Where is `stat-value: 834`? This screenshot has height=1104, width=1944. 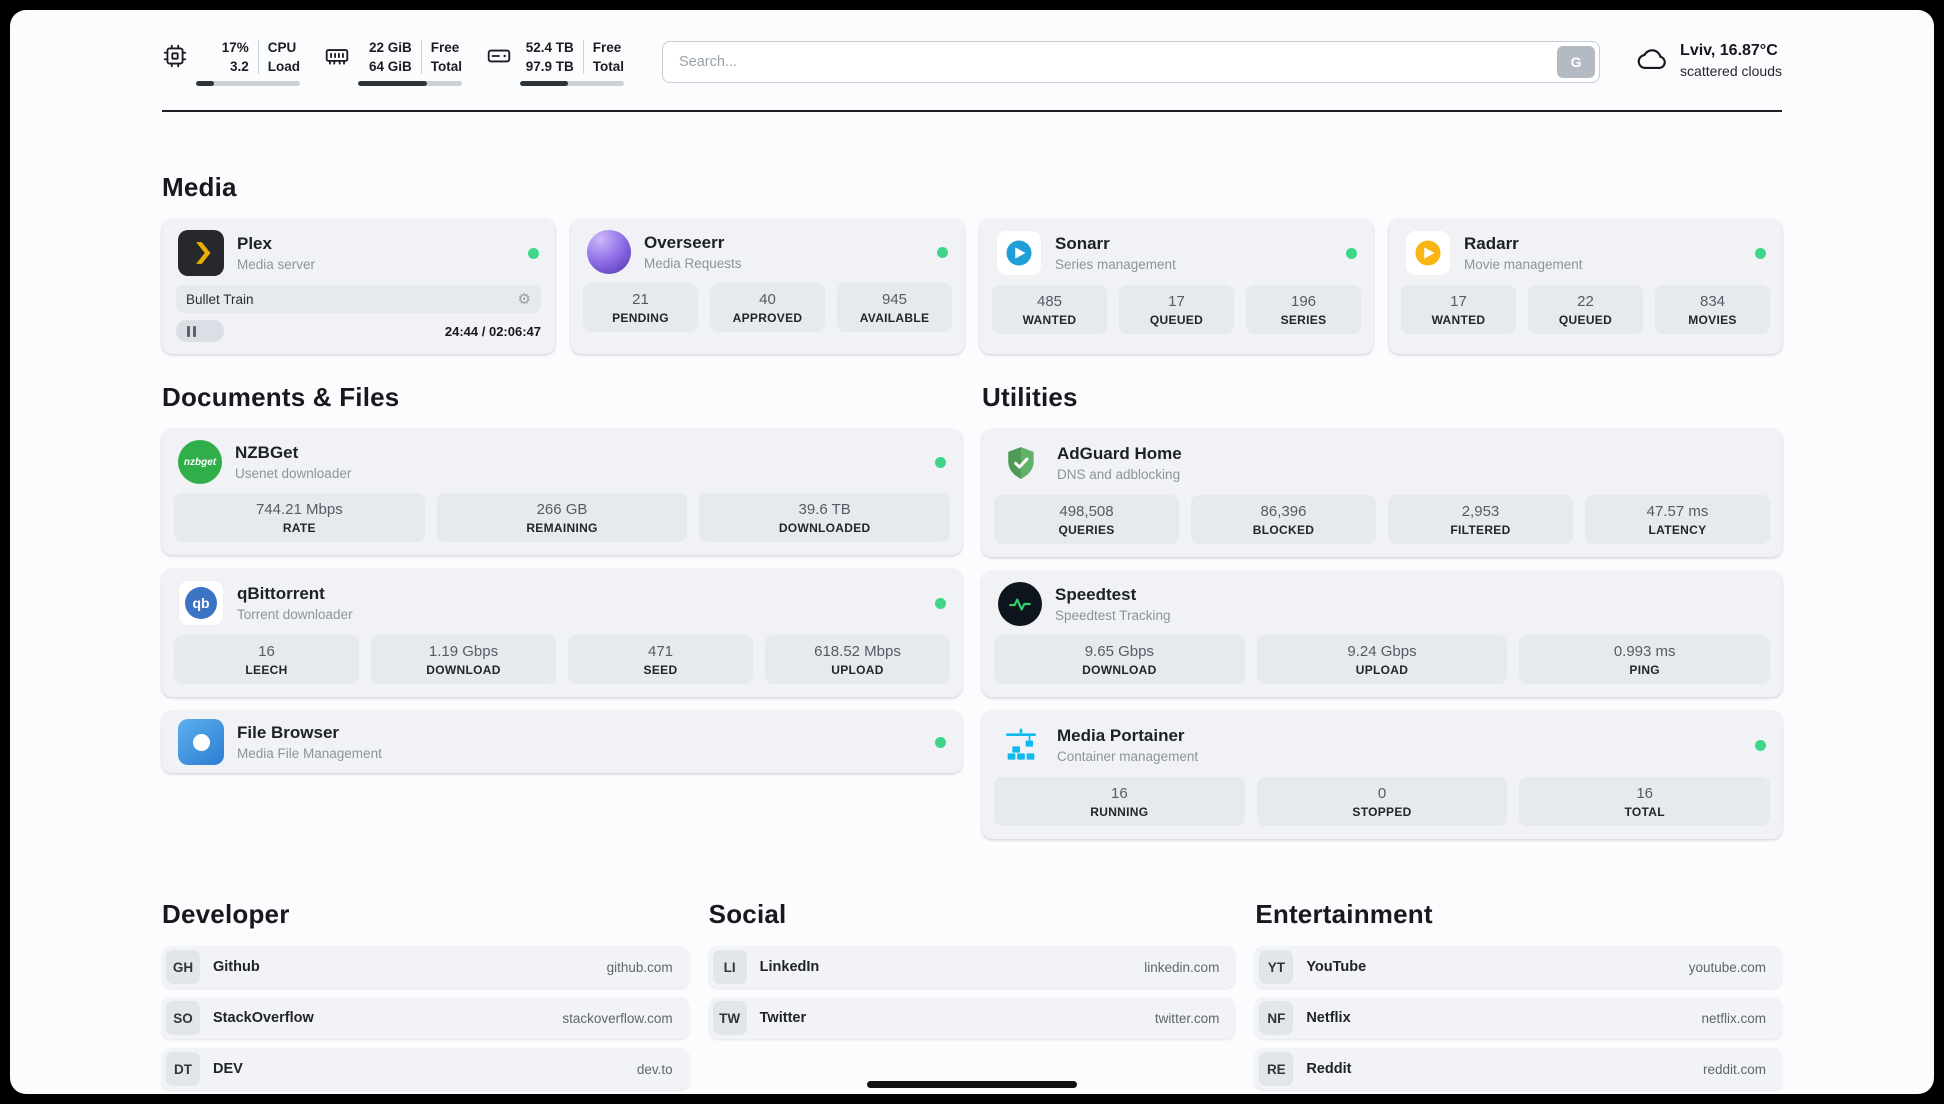 stat-value: 834 is located at coordinates (1712, 301).